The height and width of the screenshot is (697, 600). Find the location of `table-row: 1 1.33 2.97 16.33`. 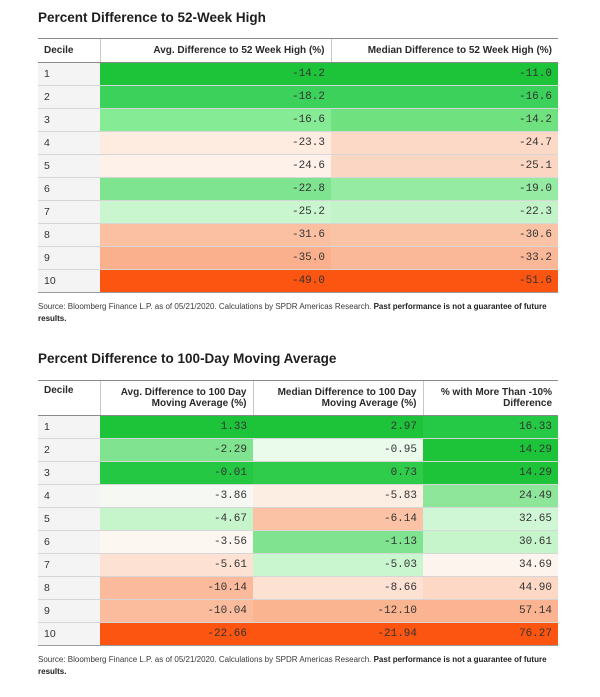

table-row: 1 1.33 2.97 16.33 is located at coordinates (298, 427).